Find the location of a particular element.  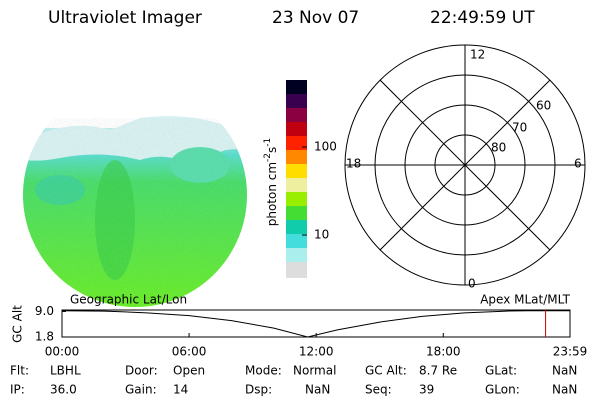

altitude-line is located at coordinates (315, 324).